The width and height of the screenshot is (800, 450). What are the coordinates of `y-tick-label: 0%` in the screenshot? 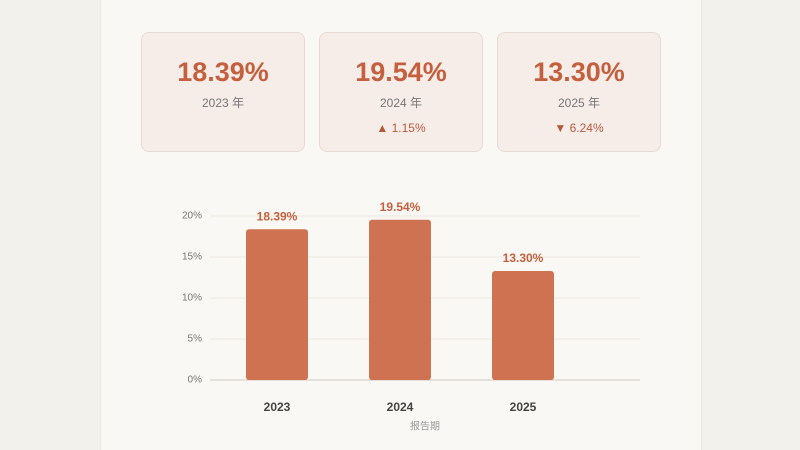 It's located at (195, 380).